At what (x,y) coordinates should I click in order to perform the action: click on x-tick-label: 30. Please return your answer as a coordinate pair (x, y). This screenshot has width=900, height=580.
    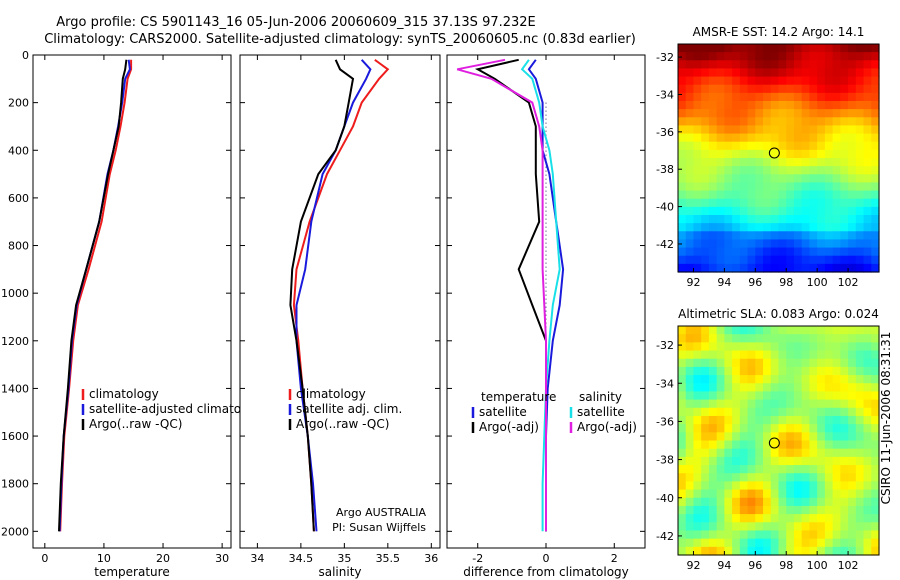
    Looking at the image, I should click on (222, 558).